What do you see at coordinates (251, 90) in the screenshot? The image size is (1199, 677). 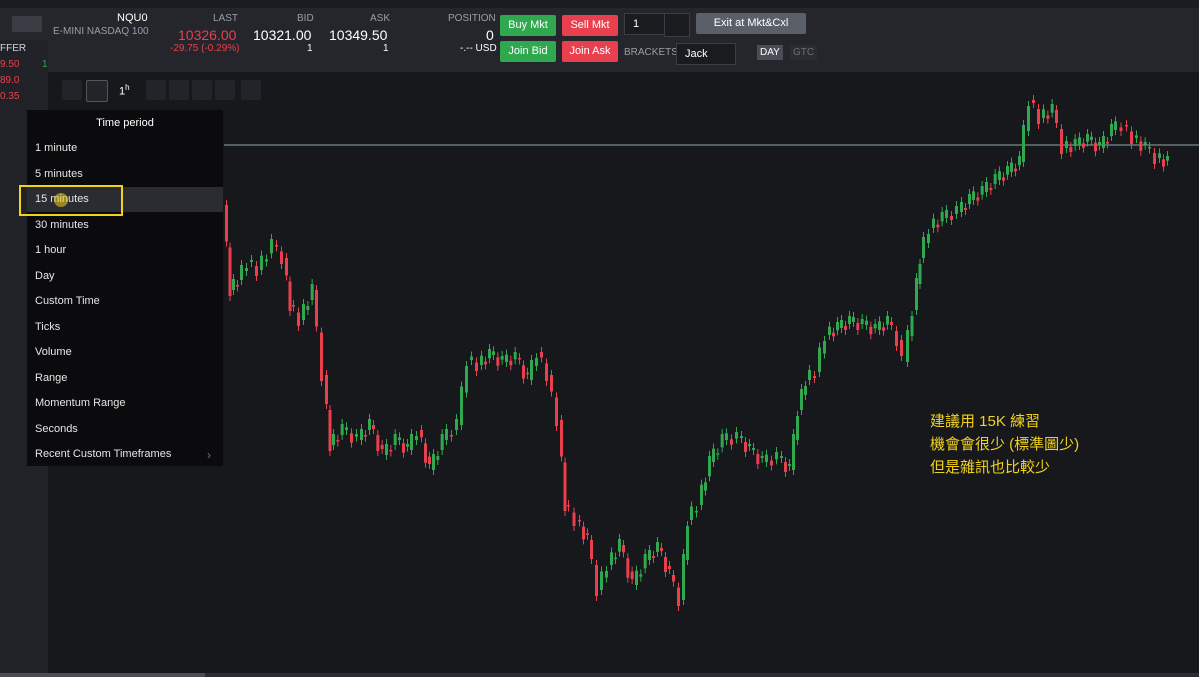 I see `templates` at bounding box center [251, 90].